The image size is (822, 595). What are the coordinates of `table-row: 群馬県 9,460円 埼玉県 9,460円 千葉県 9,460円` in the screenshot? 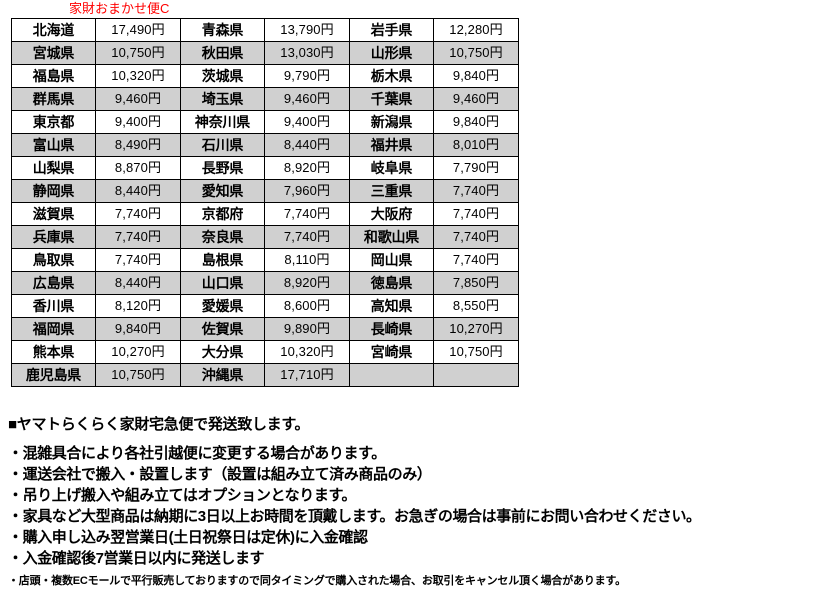 It's located at (265, 99).